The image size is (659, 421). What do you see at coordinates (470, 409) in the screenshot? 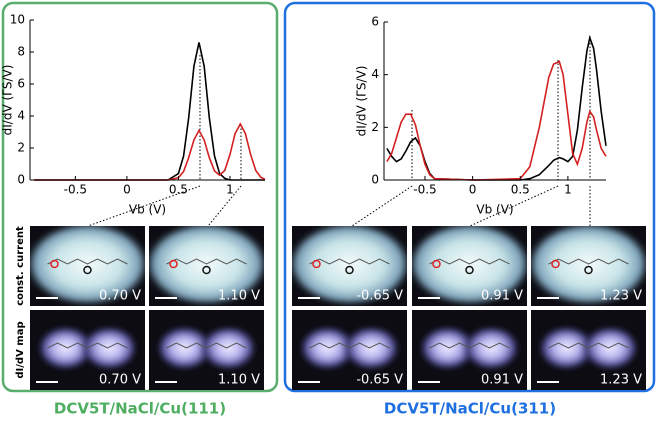
I see `group-title: DCV5T/NaCl/Cu(311)` at bounding box center [470, 409].